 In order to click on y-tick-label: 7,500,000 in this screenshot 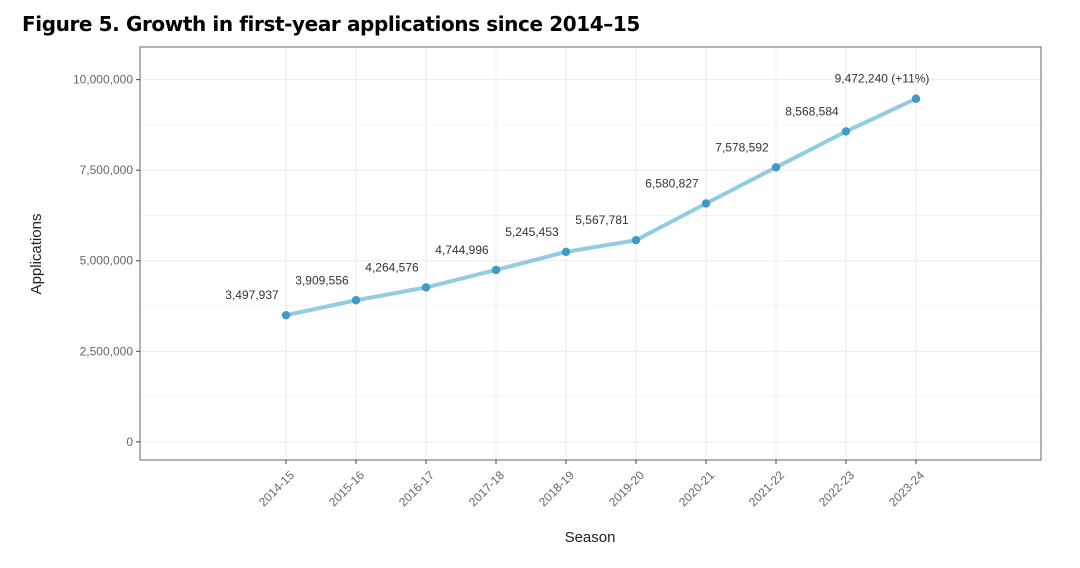, I will do `click(107, 170)`.